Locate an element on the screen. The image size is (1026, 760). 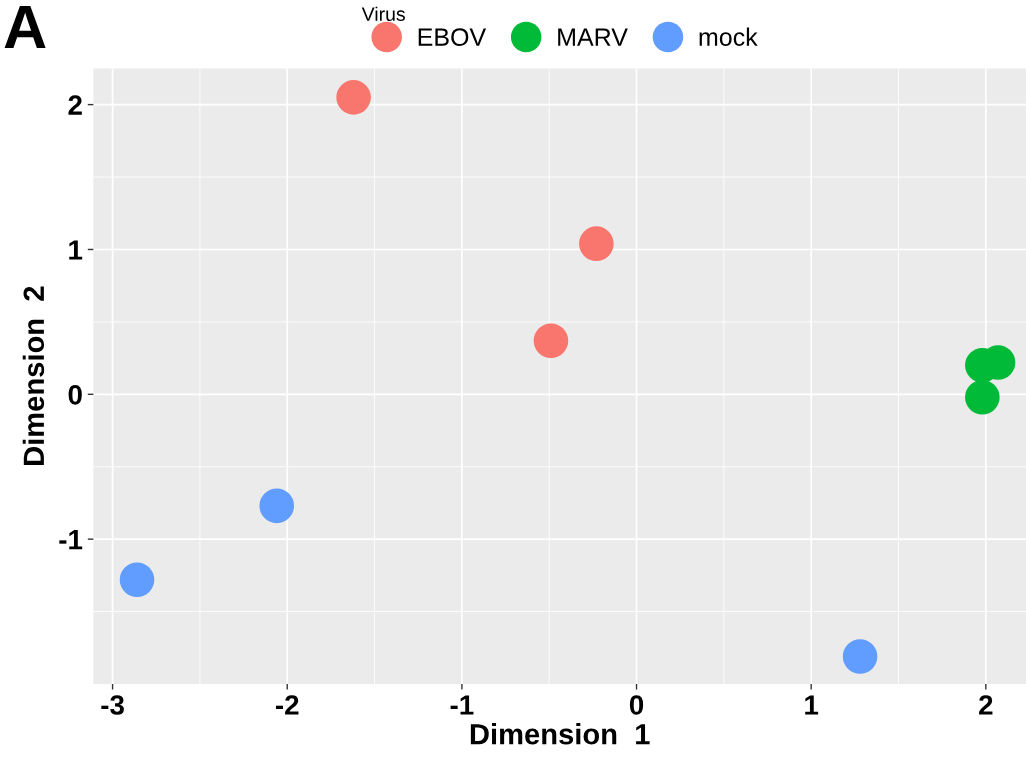
y-tick-label: 2 is located at coordinates (75, 105).